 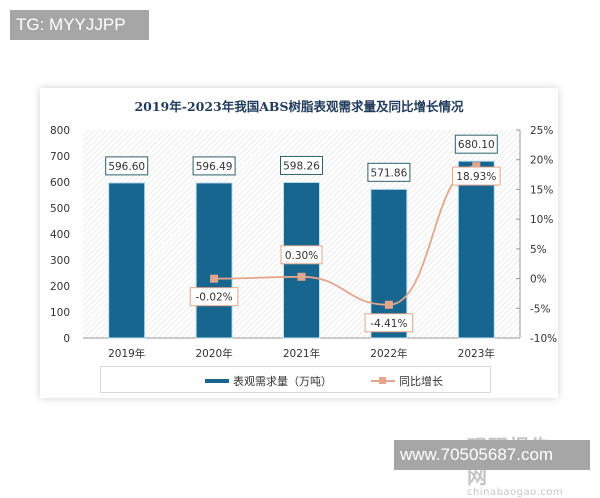 What do you see at coordinates (476, 353) in the screenshot?
I see `x-tick: 2023年` at bounding box center [476, 353].